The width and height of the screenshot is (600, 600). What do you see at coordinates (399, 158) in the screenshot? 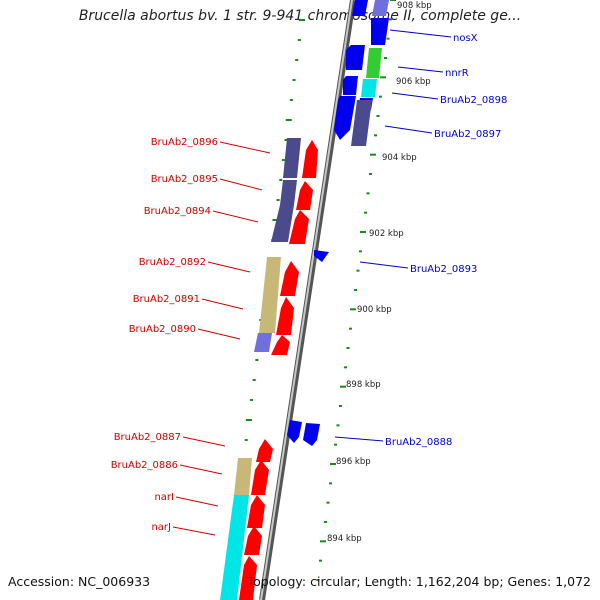
I see `kbp-label: 904 kbp` at bounding box center [399, 158].